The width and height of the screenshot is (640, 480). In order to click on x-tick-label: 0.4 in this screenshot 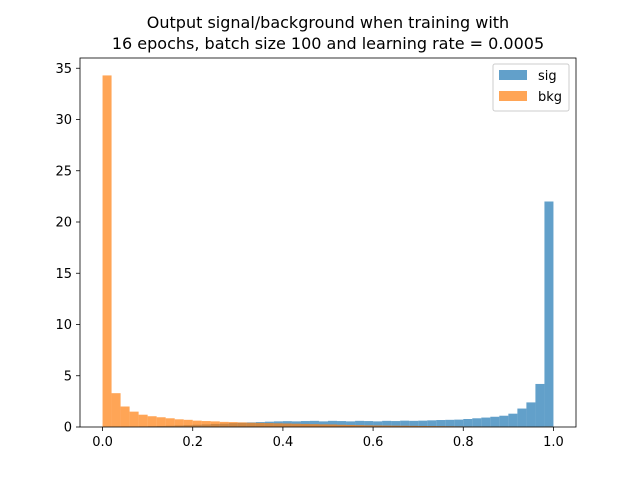, I will do `click(283, 442)`.